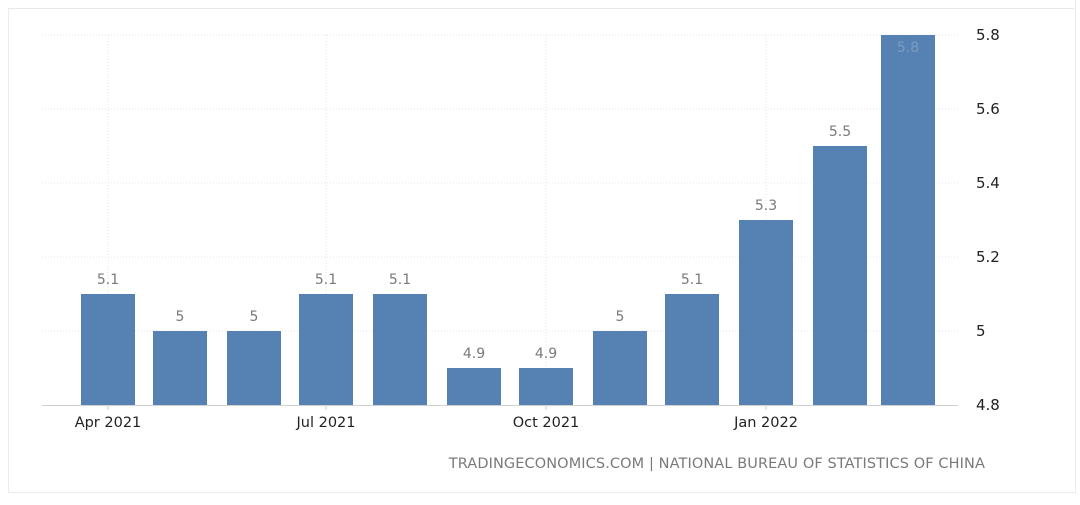 This screenshot has width=1080, height=505. What do you see at coordinates (766, 312) in the screenshot?
I see `bar-jan-2022` at bounding box center [766, 312].